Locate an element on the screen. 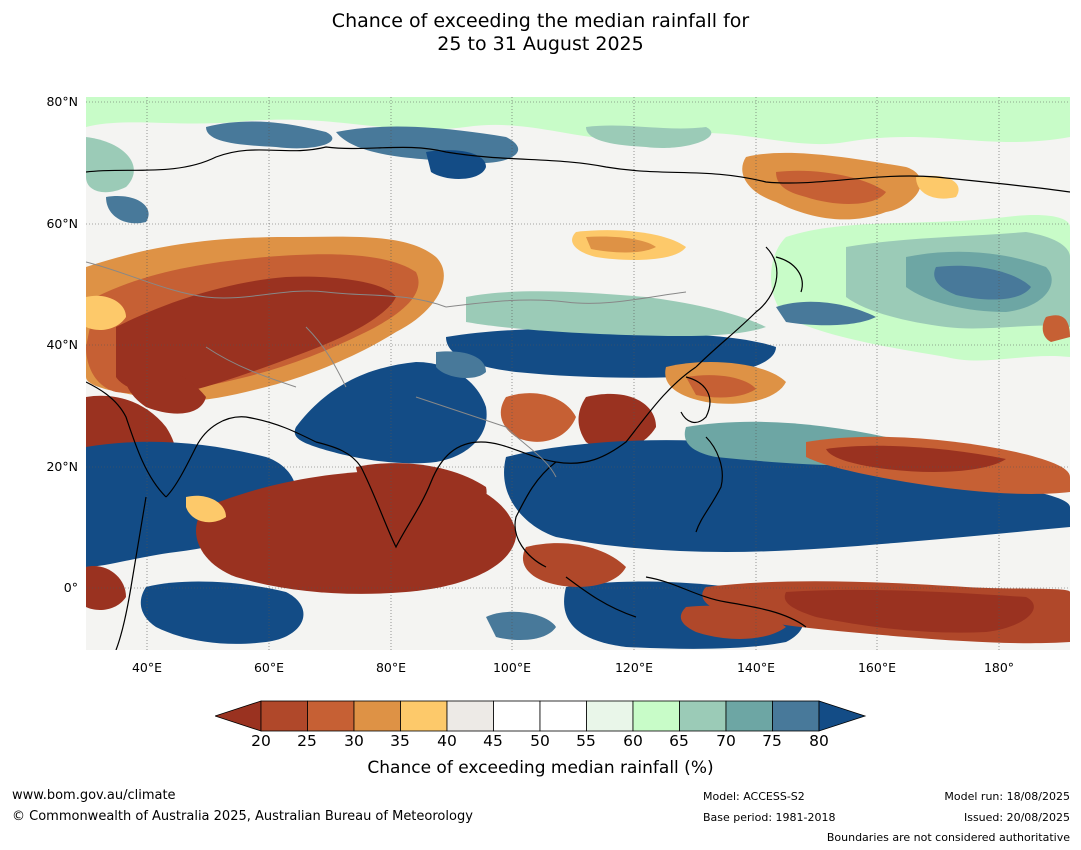  footer-issued: Issued: 20/08/2025 is located at coordinates (1016, 817).